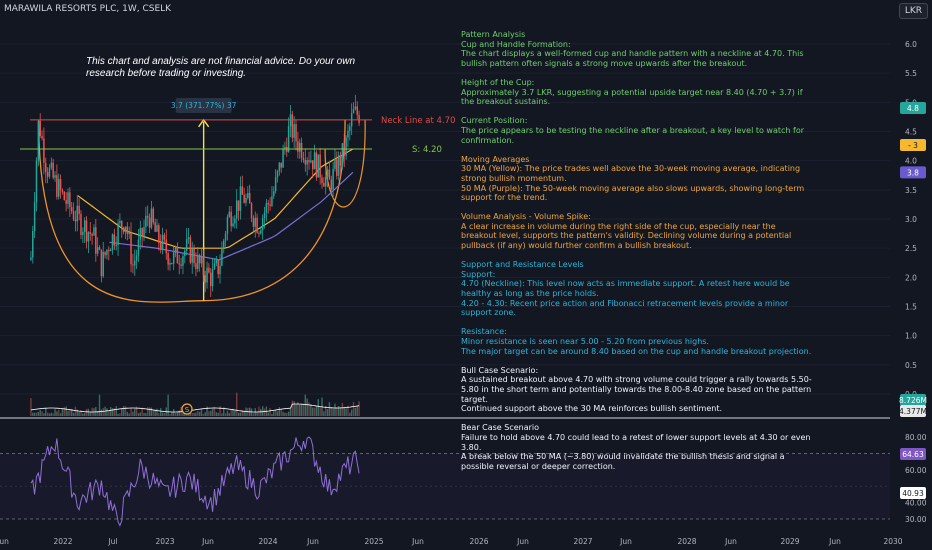 This screenshot has height=550, width=932. Describe the element at coordinates (195, 408) in the screenshot. I see `volume-ma-line` at that location.